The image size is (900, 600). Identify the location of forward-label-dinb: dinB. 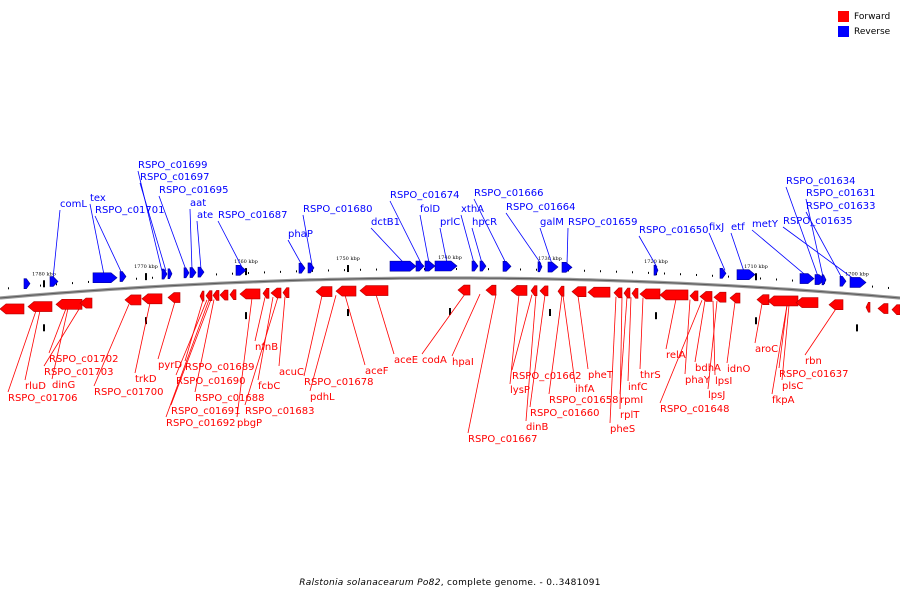
(537, 427).